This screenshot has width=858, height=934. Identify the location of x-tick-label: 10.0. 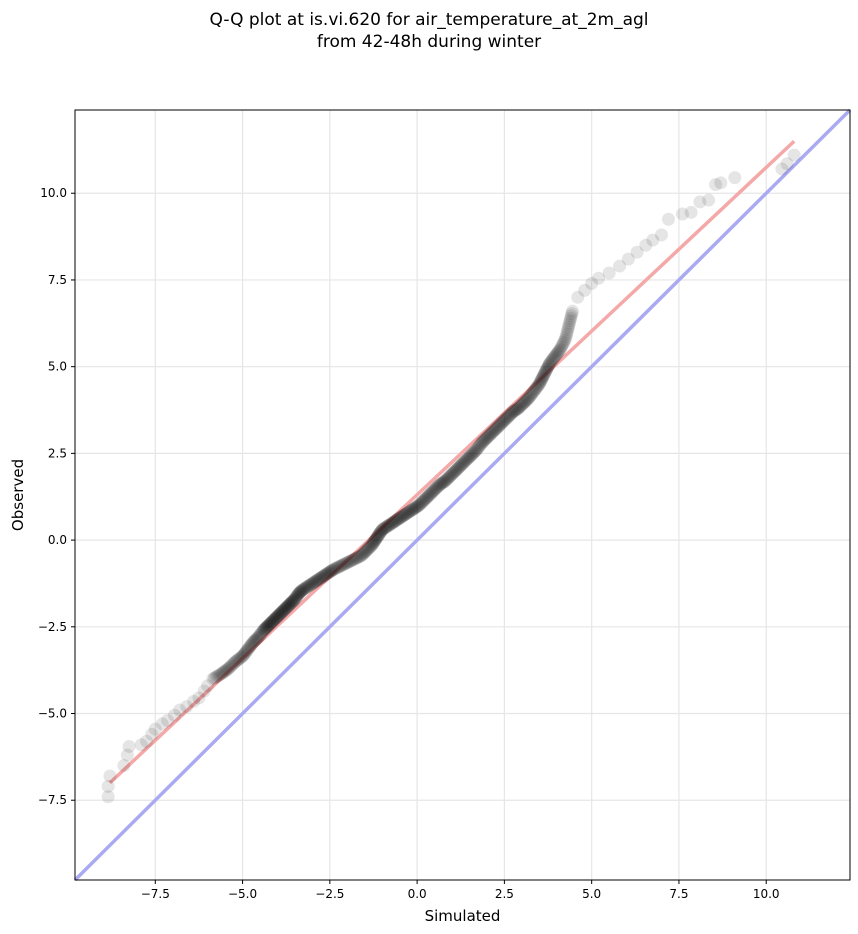
(766, 894).